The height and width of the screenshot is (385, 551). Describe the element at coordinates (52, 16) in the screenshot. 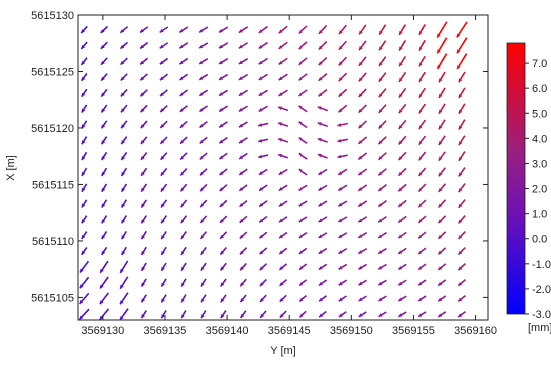

I see `y-tick-label: 5615130` at that location.